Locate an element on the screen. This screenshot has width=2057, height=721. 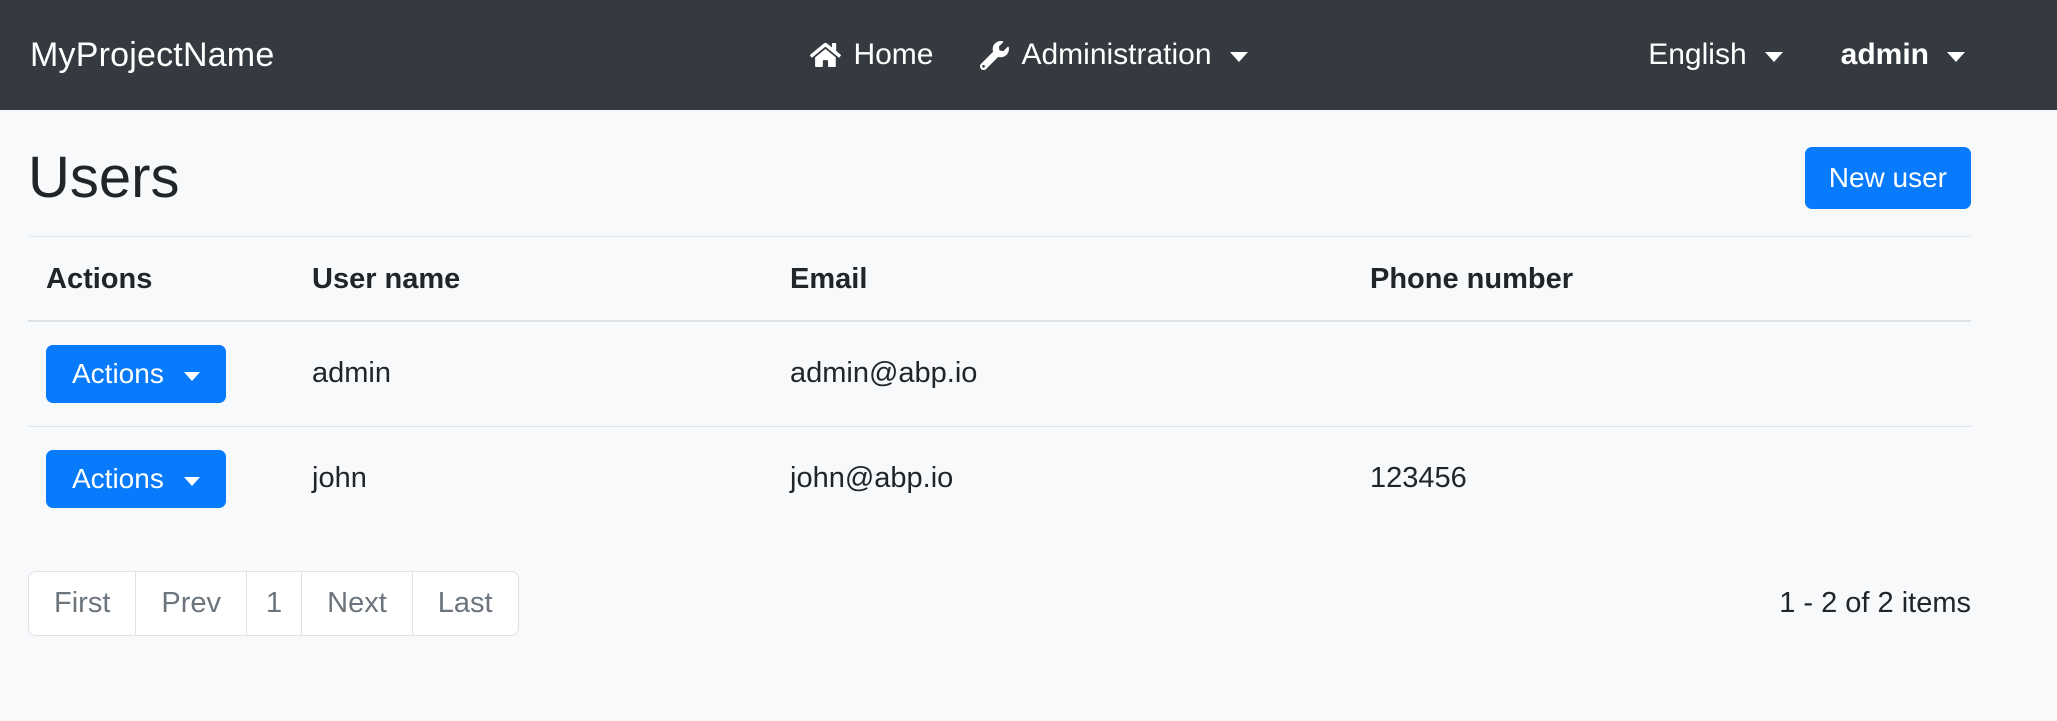
user-dropdown: admin is located at coordinates (1903, 55).